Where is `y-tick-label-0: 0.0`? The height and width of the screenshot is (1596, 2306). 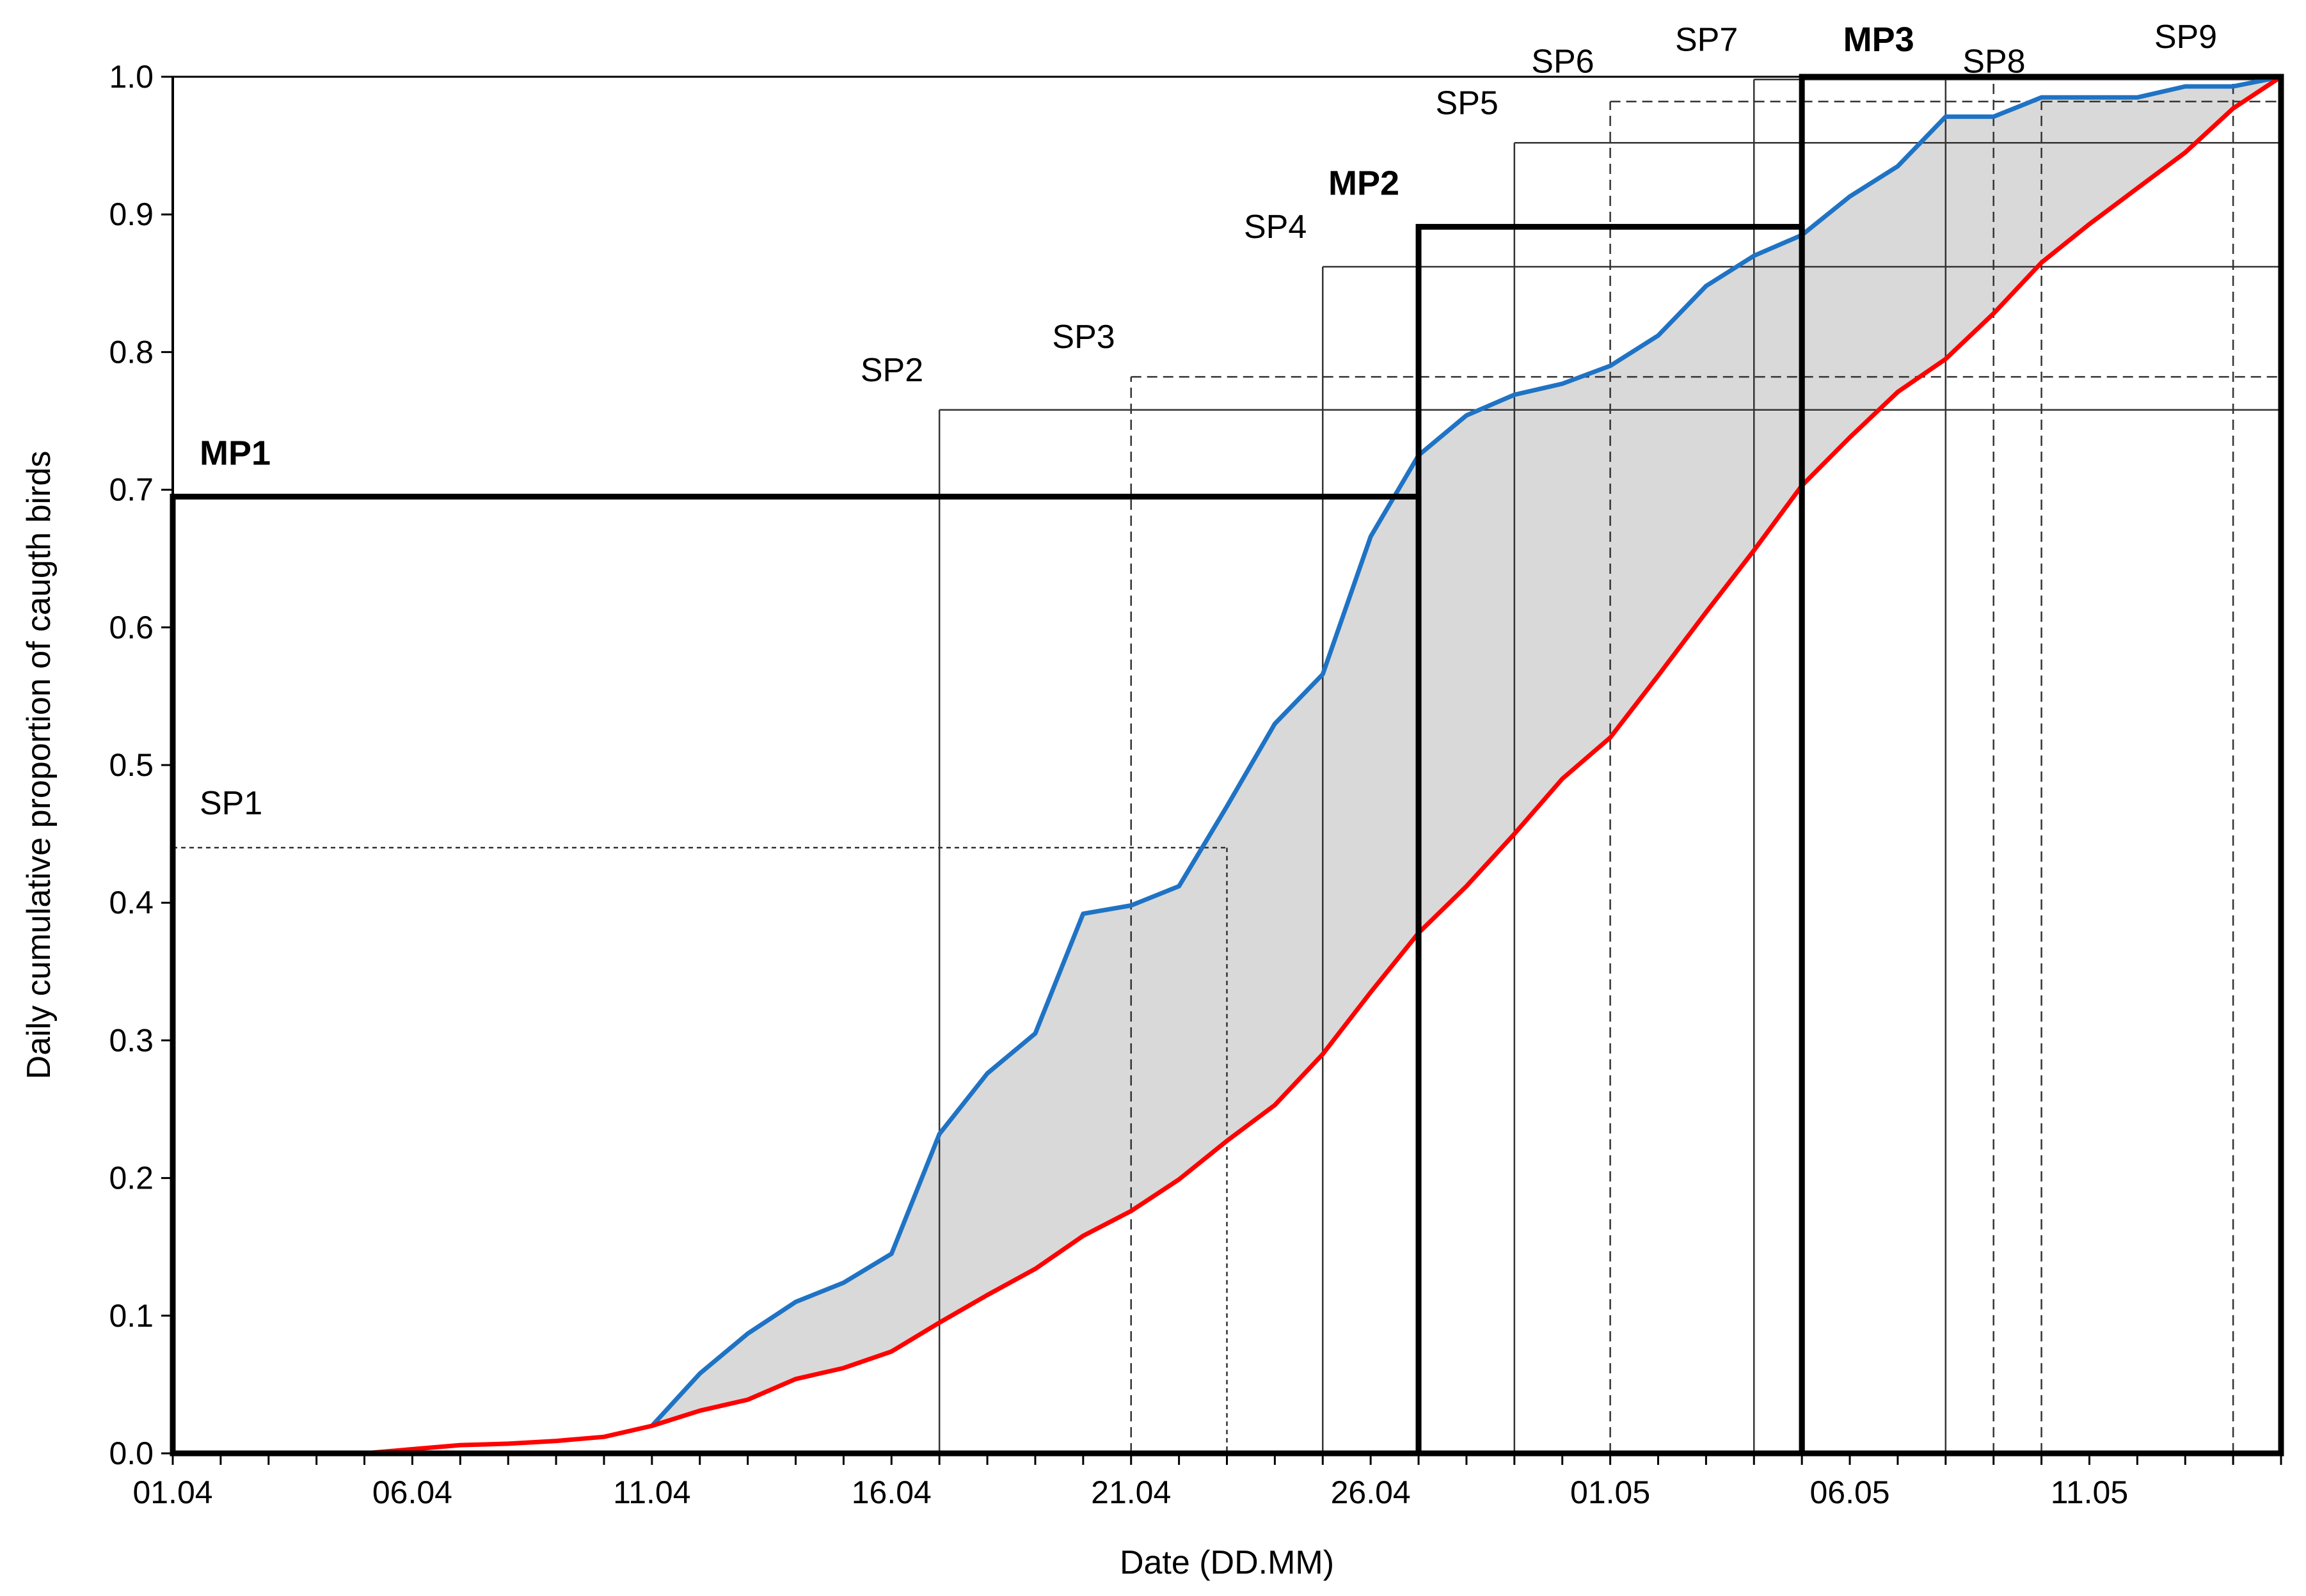 y-tick-label-0: 0.0 is located at coordinates (131, 1453).